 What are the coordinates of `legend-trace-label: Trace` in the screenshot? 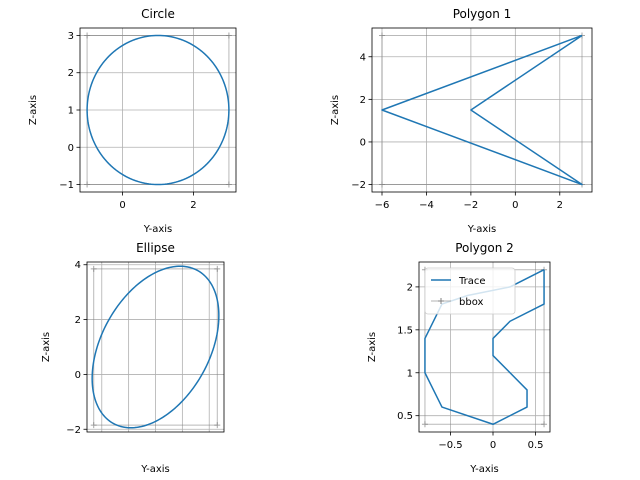 It's located at (472, 281).